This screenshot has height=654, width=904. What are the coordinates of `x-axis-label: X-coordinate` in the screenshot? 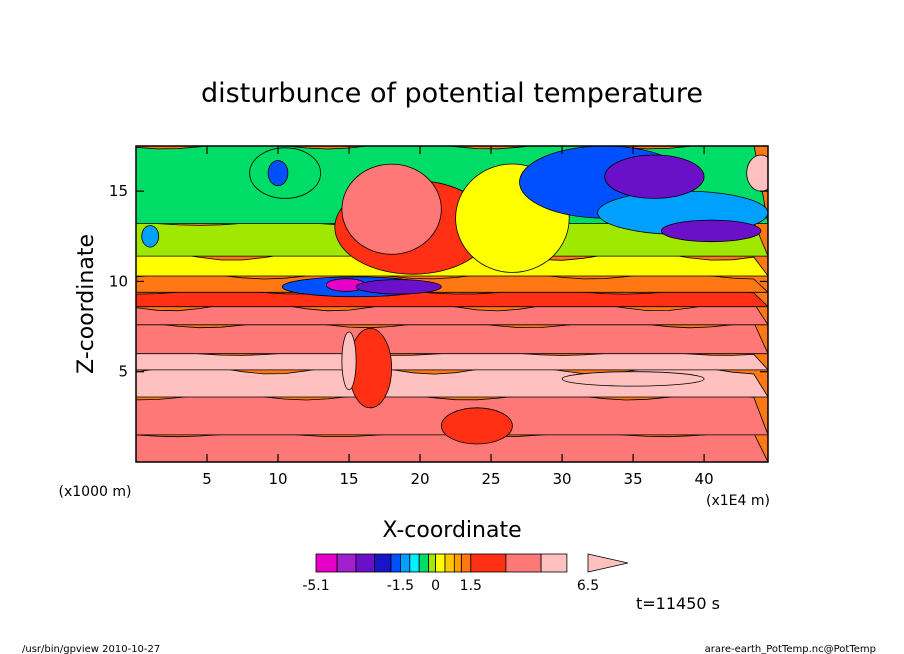 It's located at (451, 530).